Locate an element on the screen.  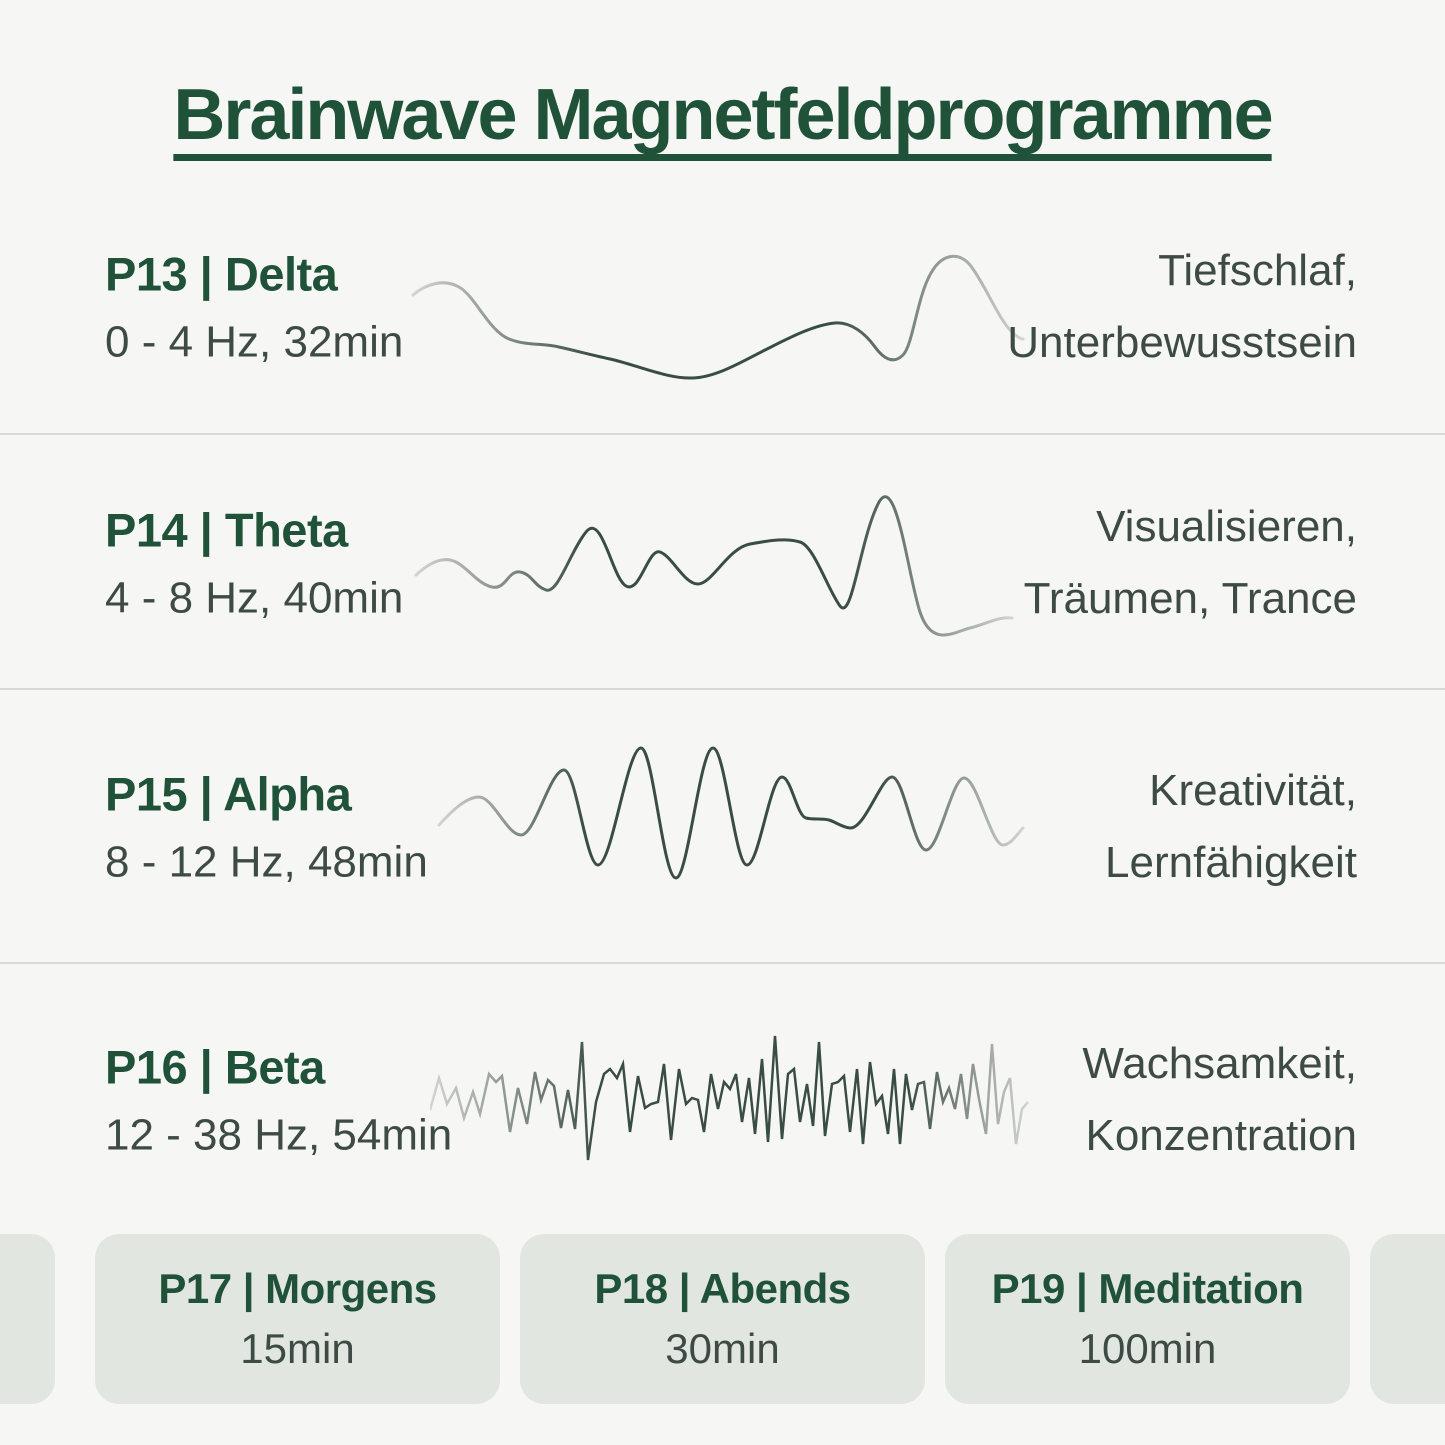
program-info-p14: P14 | Theta 4 - 8 Hz, 40min is located at coordinates (254, 562).